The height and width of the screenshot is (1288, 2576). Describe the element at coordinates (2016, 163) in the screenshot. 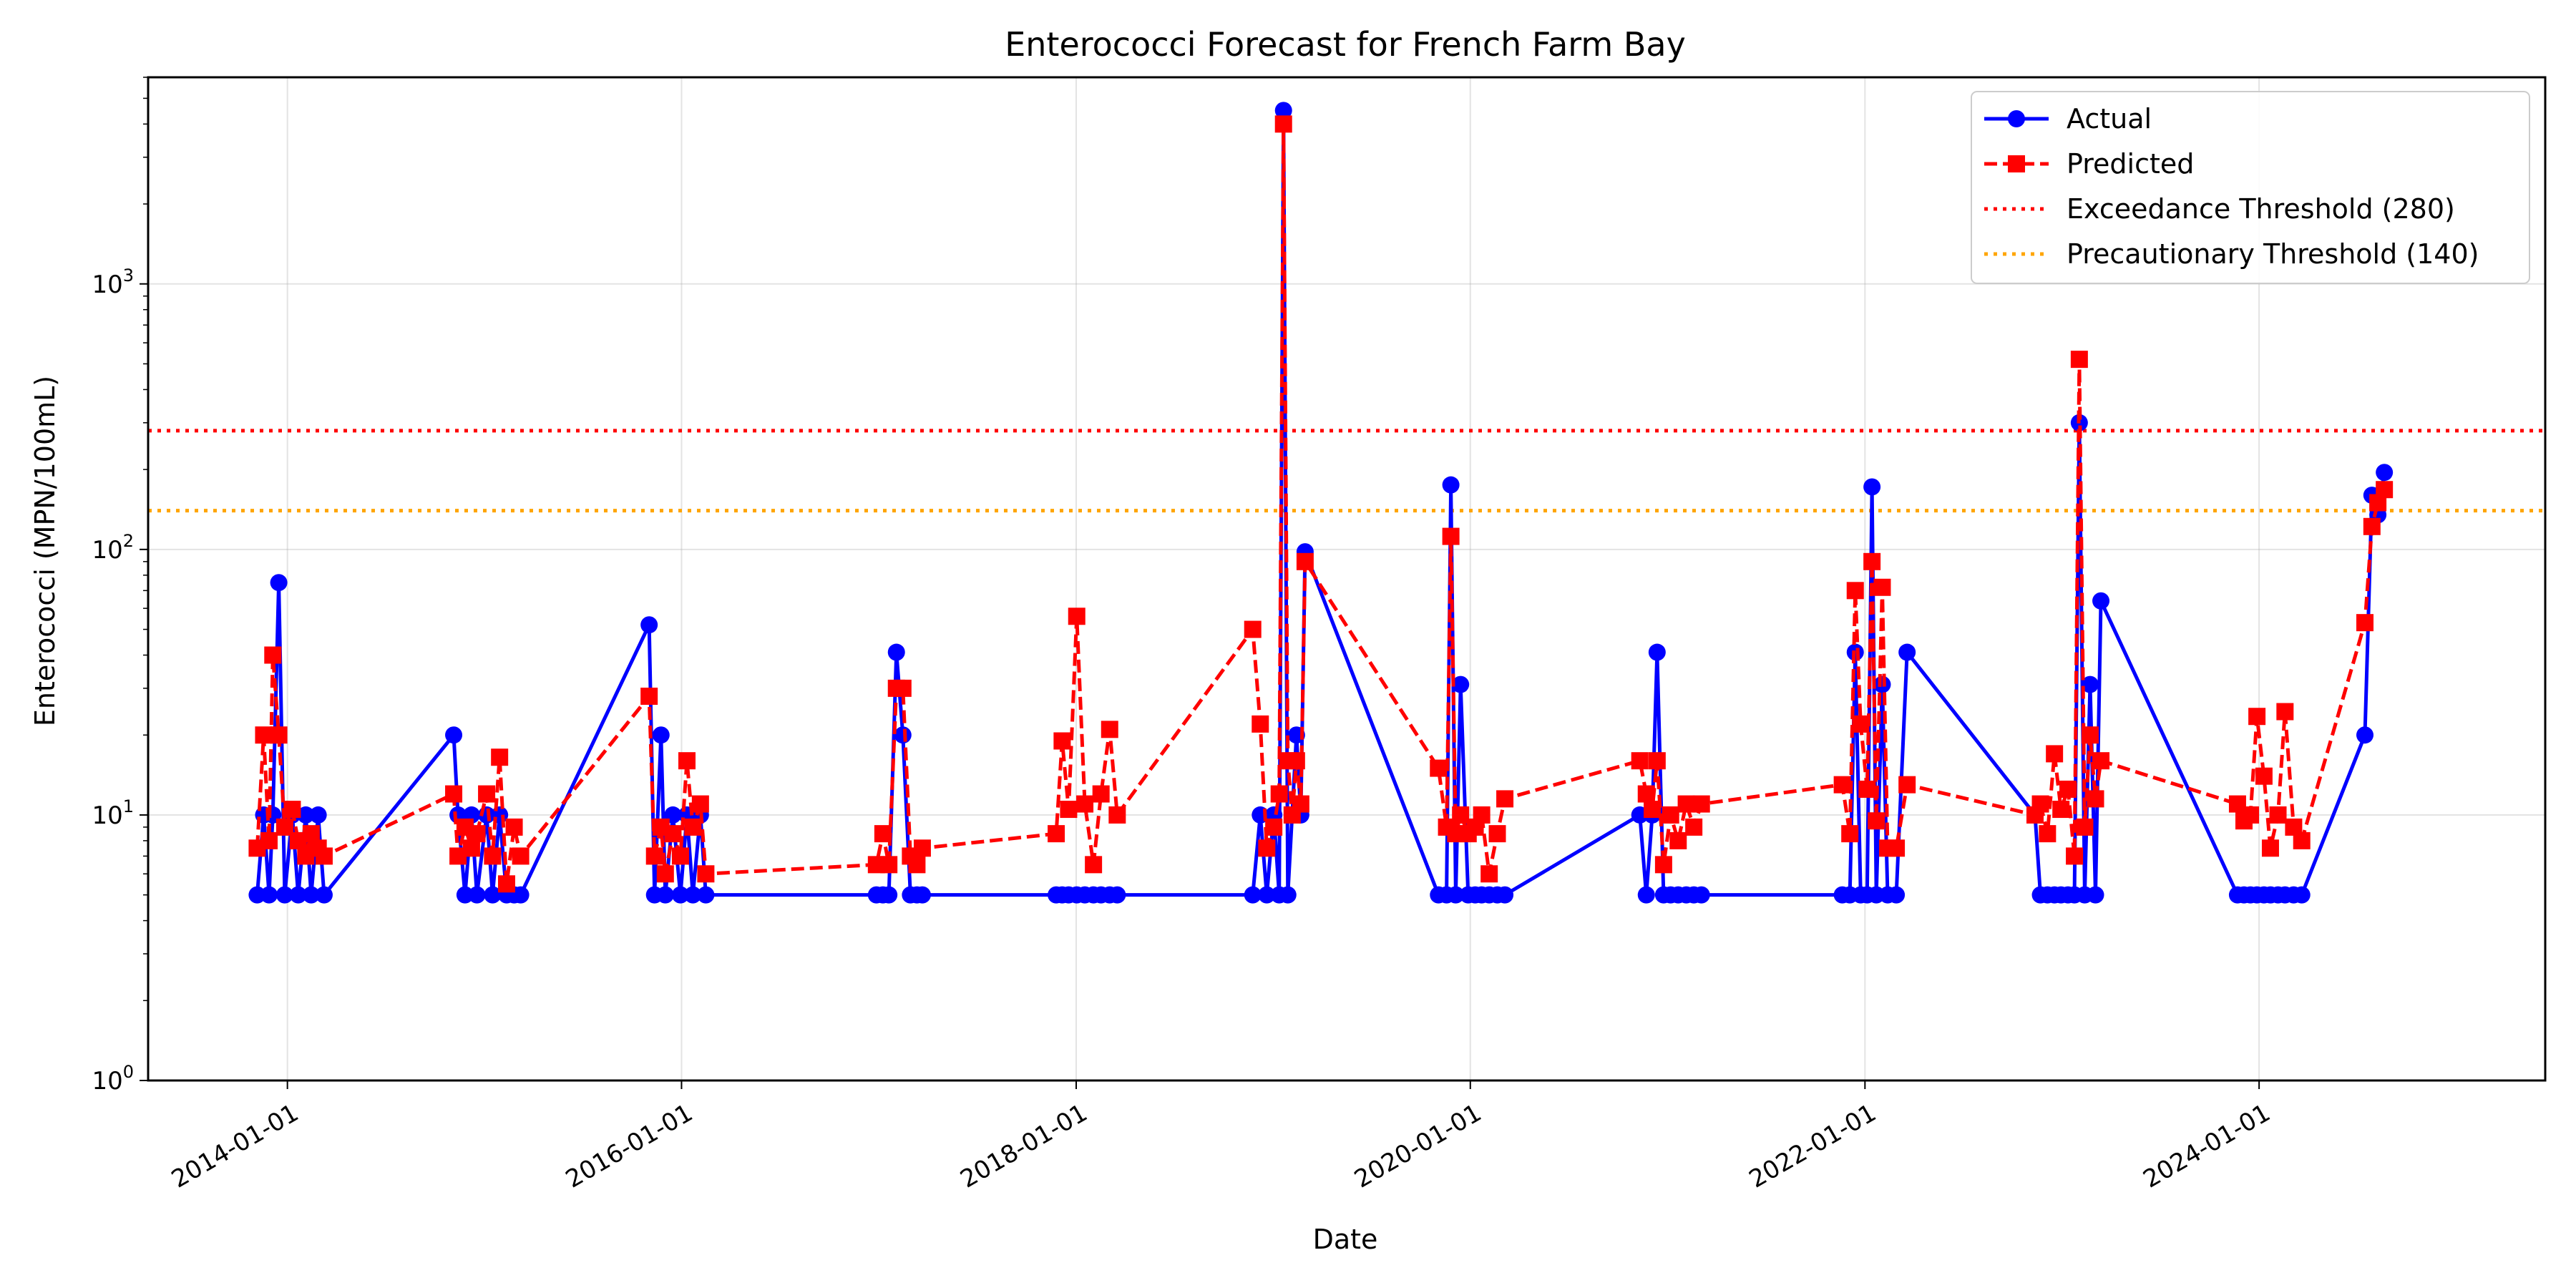

I see `legend-marker` at that location.